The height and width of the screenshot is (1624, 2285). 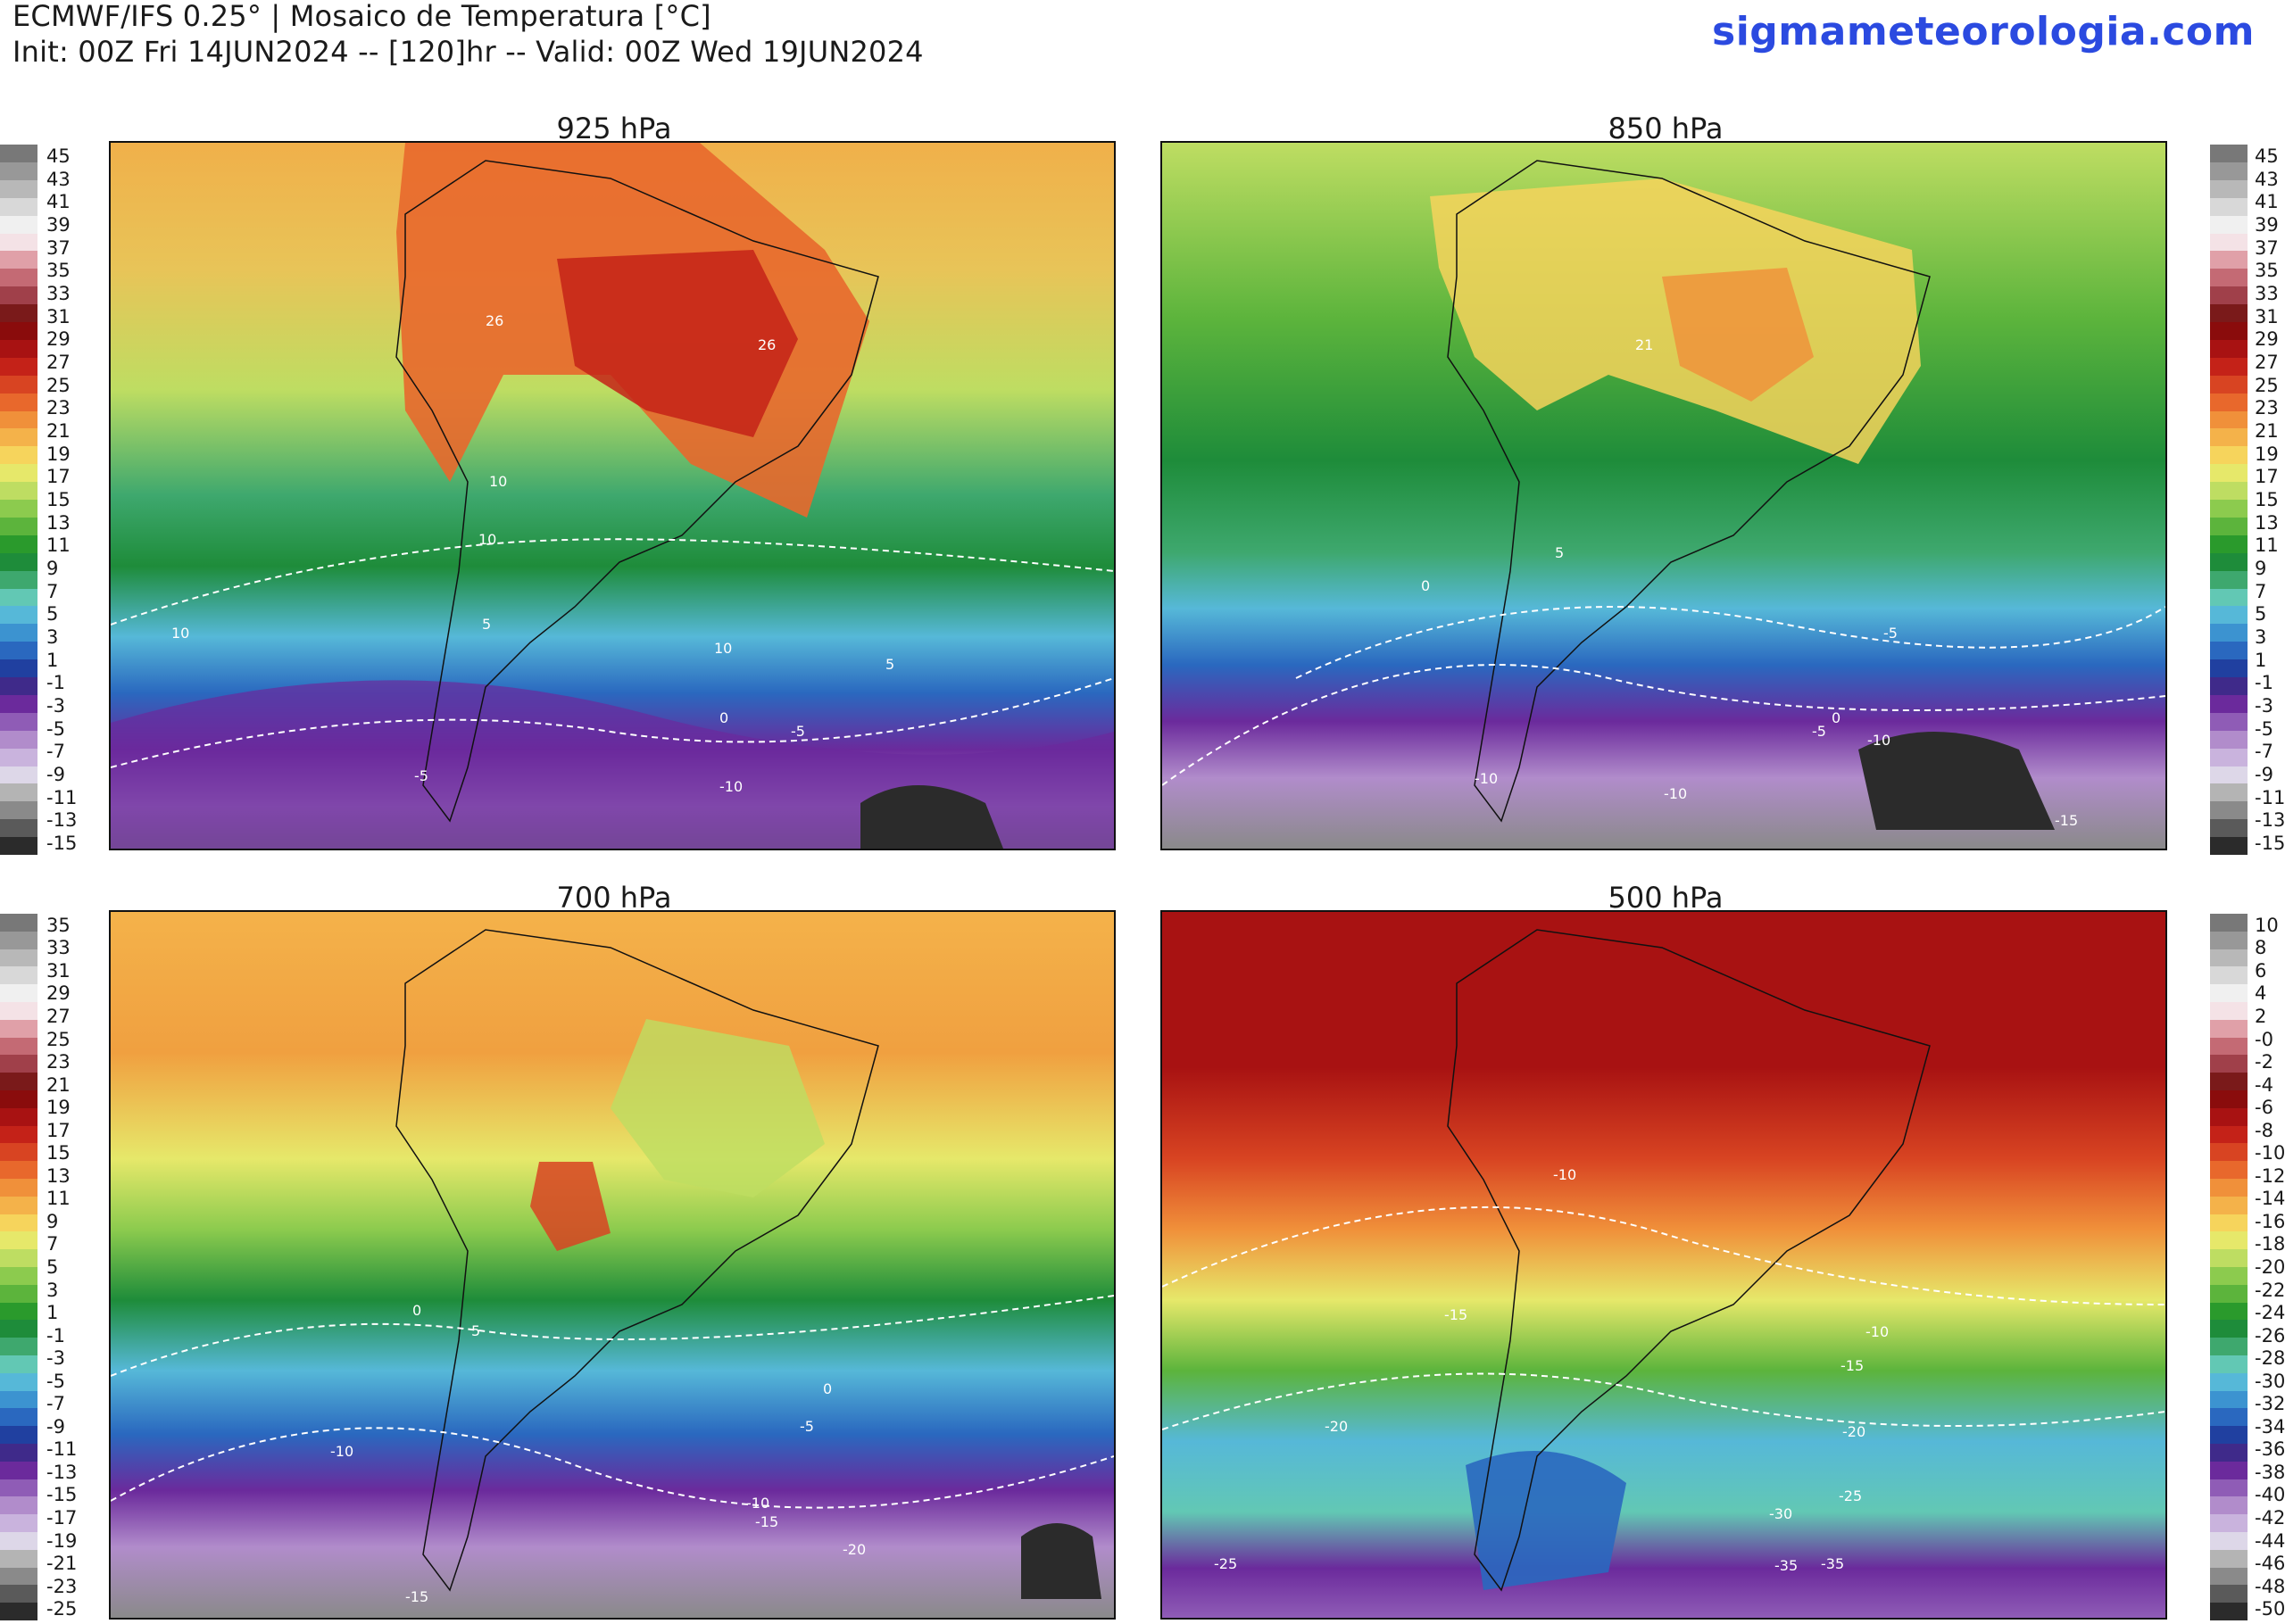 I want to click on colorbar-label: 41, so click(x=58, y=202).